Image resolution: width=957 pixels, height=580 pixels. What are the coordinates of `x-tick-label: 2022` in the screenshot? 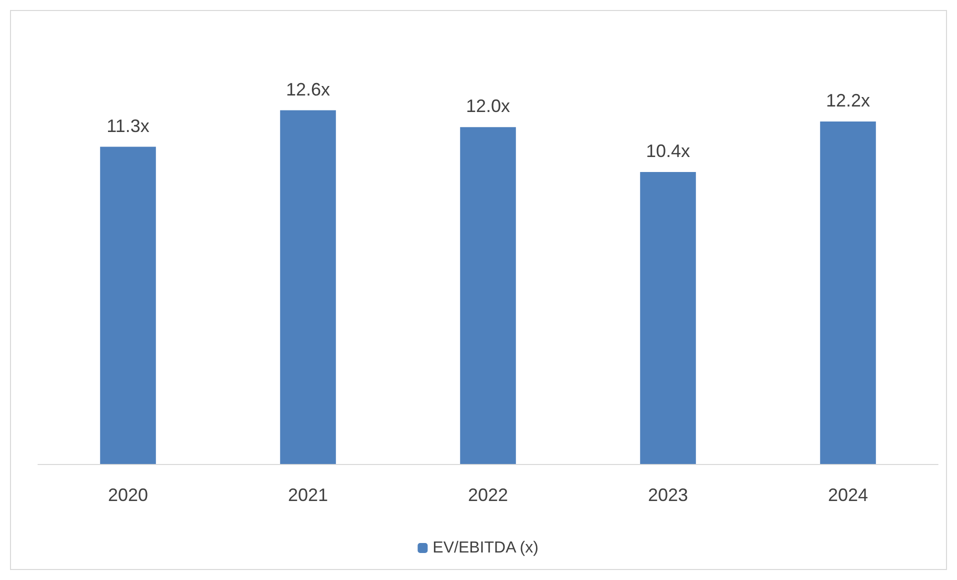 It's located at (488, 495).